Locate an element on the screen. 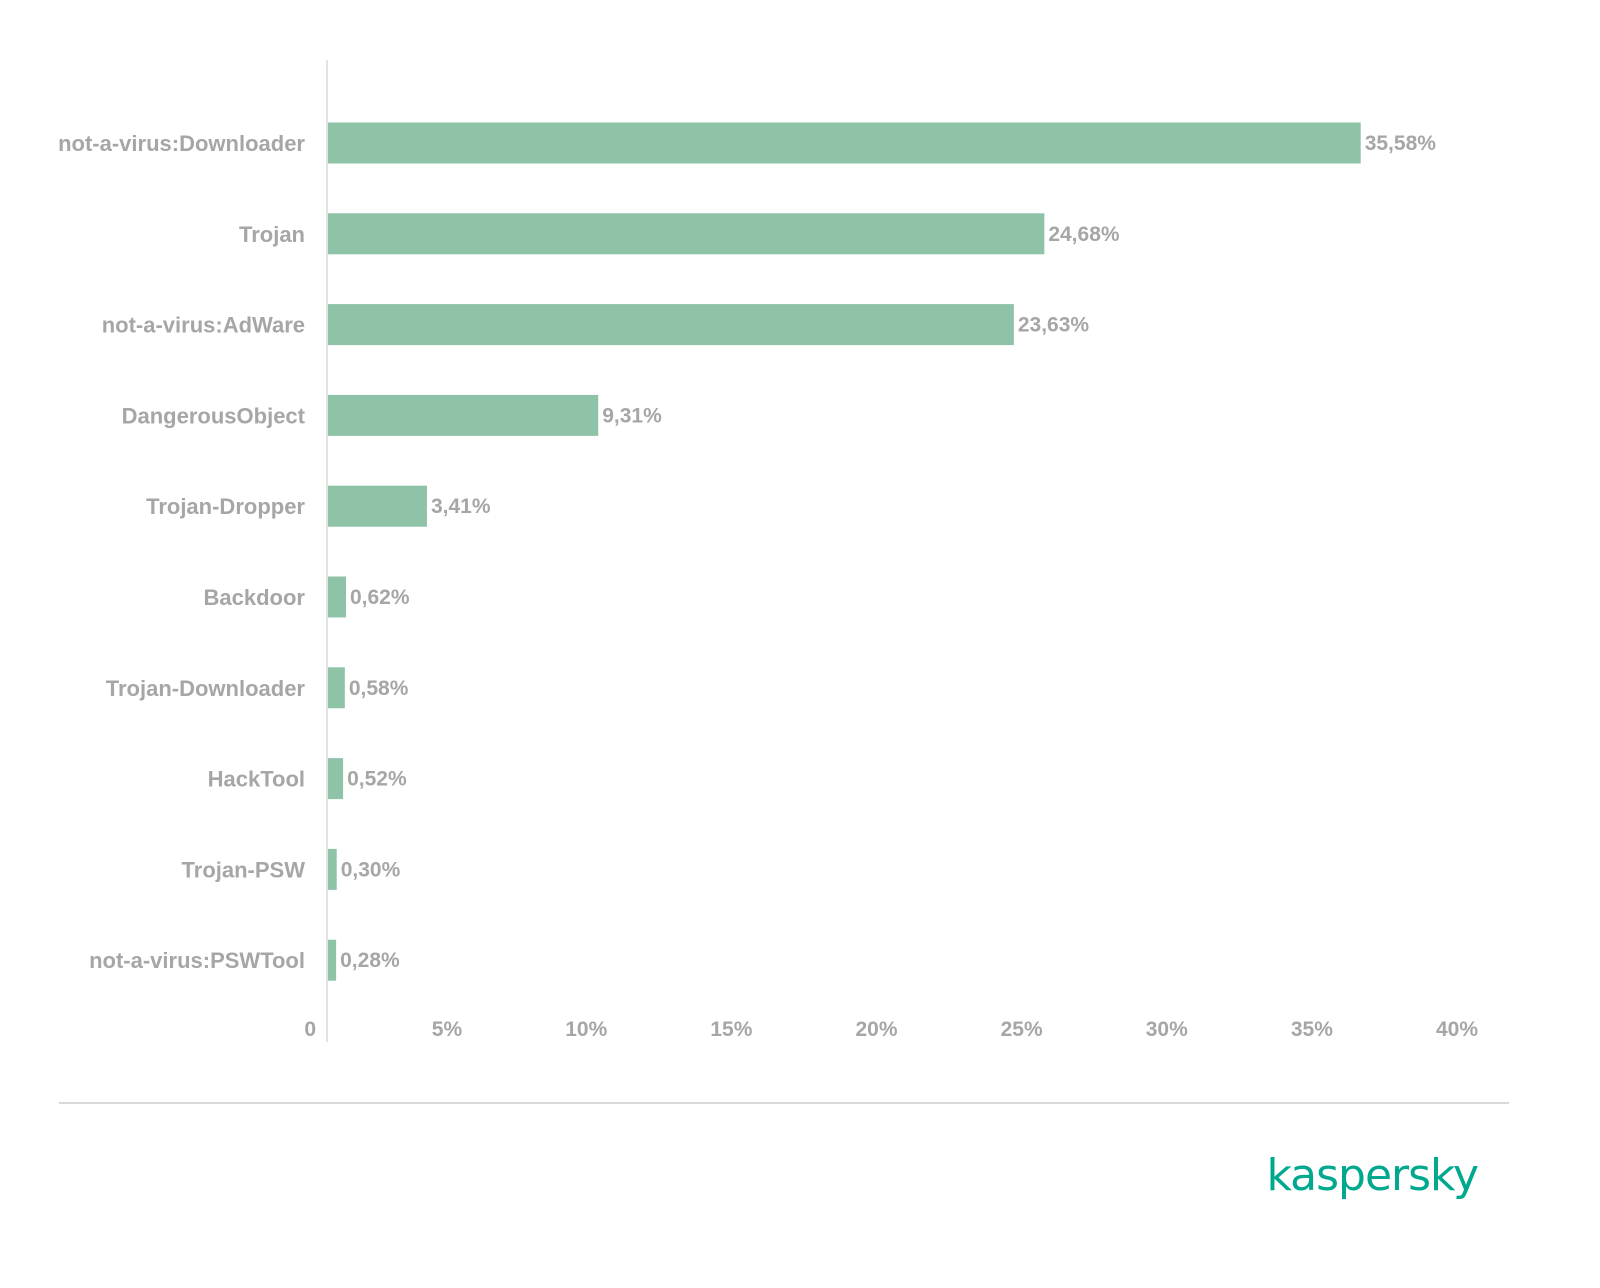 The width and height of the screenshot is (1600, 1288). category-label: not-a-virus:PSWTool is located at coordinates (197, 960).